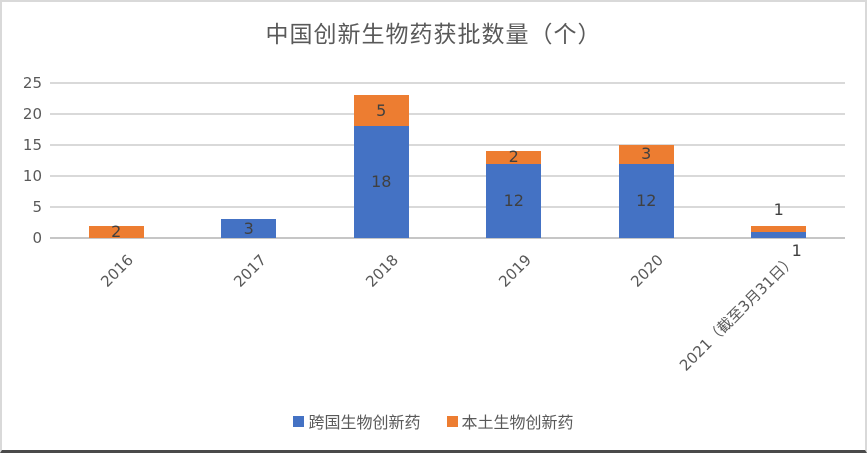  Describe the element at coordinates (32, 83) in the screenshot. I see `y-tick-label: 25` at that location.